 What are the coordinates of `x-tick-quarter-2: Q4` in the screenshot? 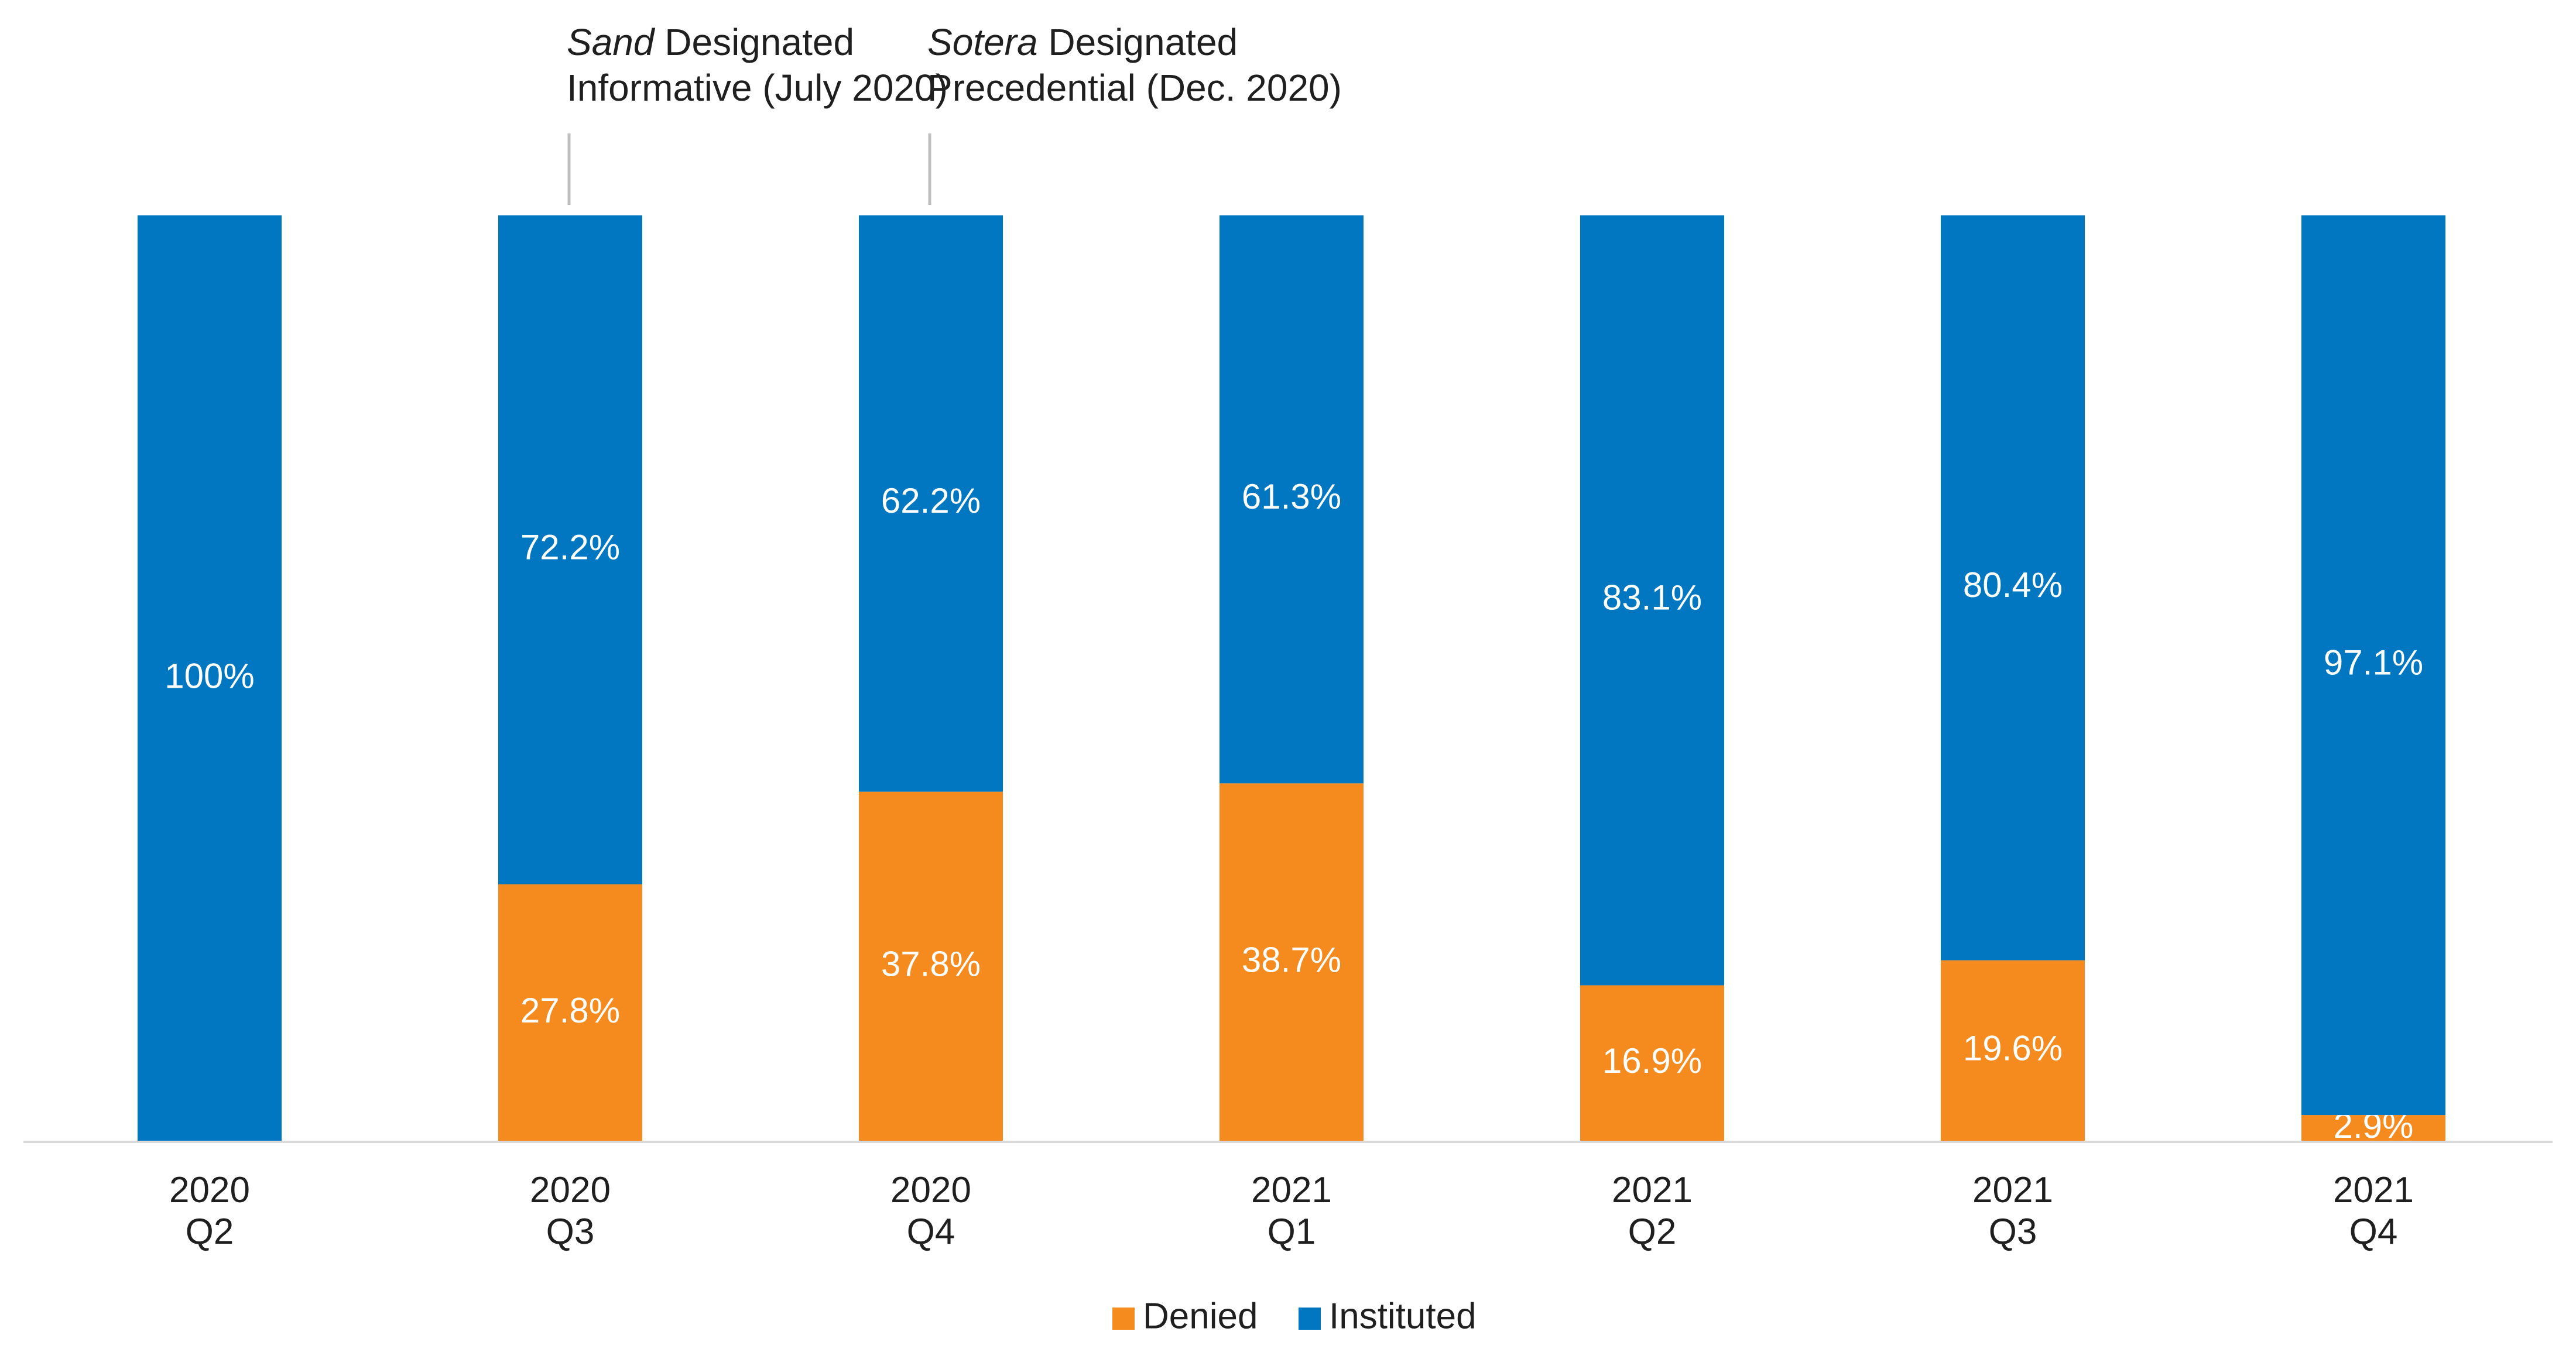 It's located at (931, 1232).